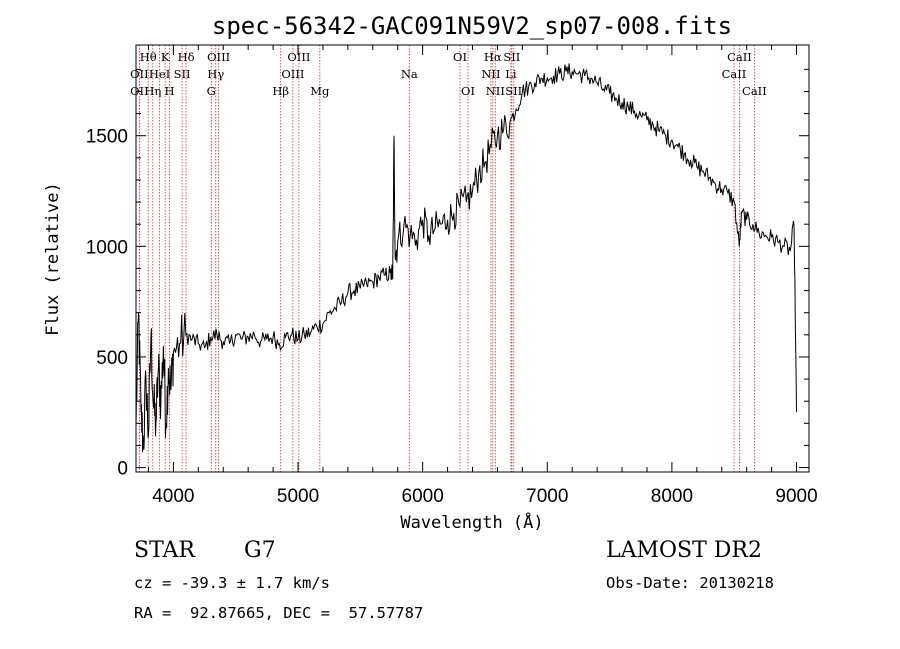 The width and height of the screenshot is (900, 649). Describe the element at coordinates (547, 496) in the screenshot. I see `x-tick-label: 7000` at that location.